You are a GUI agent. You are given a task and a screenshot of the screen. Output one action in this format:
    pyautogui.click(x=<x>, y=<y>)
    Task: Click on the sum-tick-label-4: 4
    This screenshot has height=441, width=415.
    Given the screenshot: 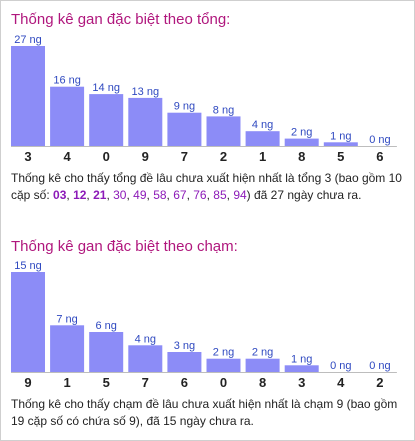 What is the action you would take?
    pyautogui.click(x=67, y=156)
    